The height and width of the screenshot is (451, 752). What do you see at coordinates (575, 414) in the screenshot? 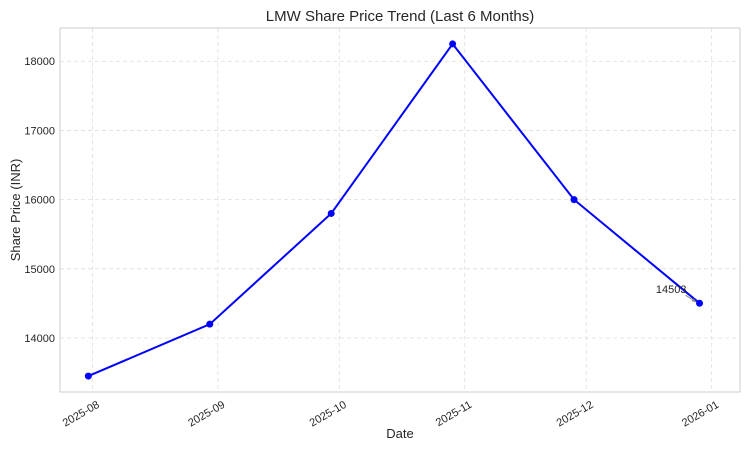
I see `x-tick-label: 2025-12` at bounding box center [575, 414].